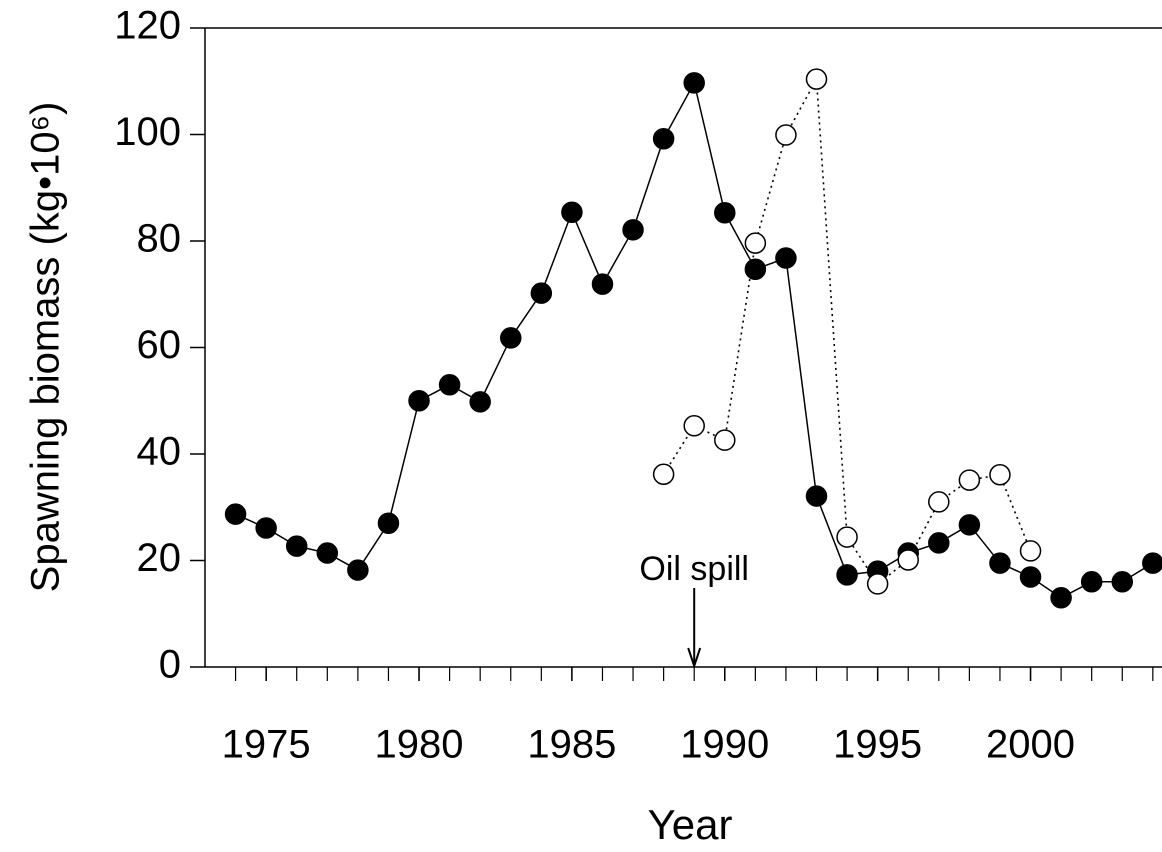  I want to click on y-tick-label: 20, so click(159, 558).